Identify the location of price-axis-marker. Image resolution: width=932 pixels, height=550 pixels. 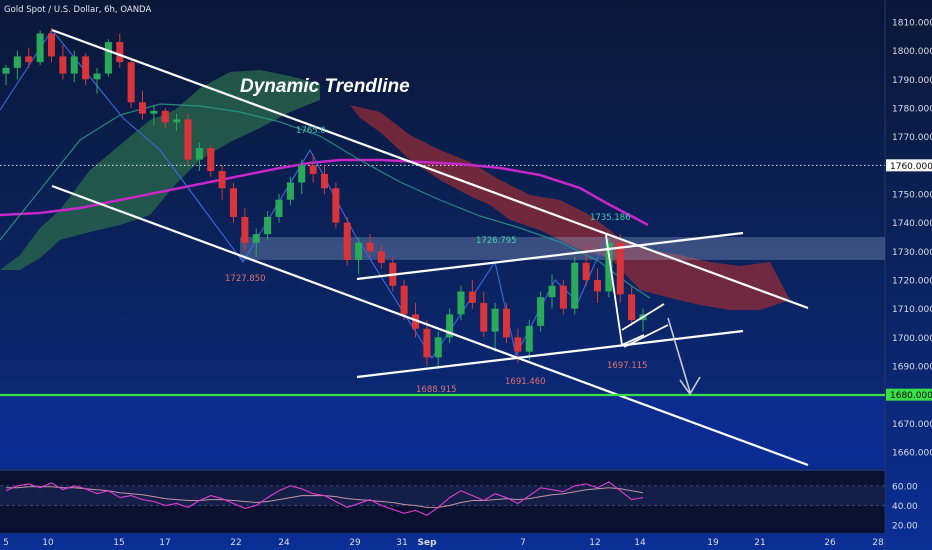
(909, 165).